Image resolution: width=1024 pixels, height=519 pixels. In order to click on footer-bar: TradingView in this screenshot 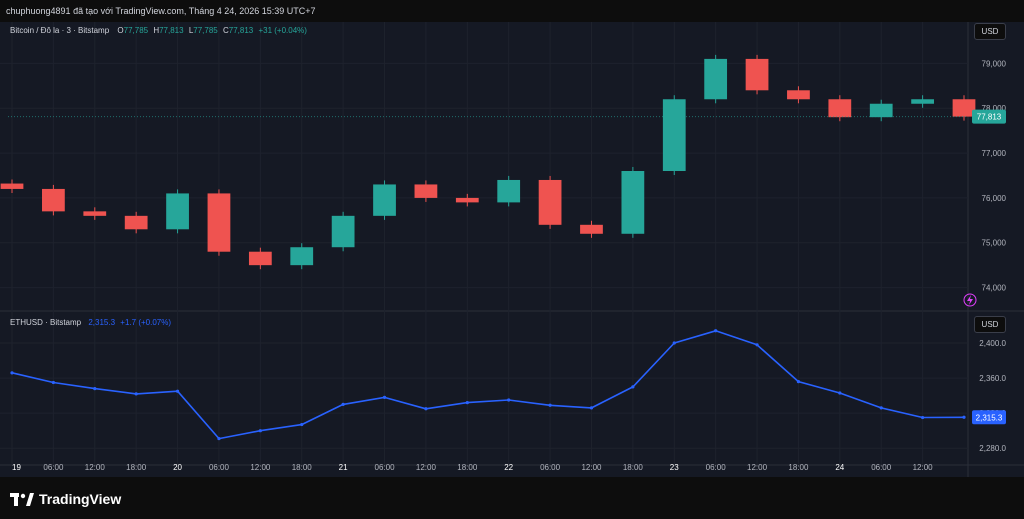, I will do `click(512, 498)`.